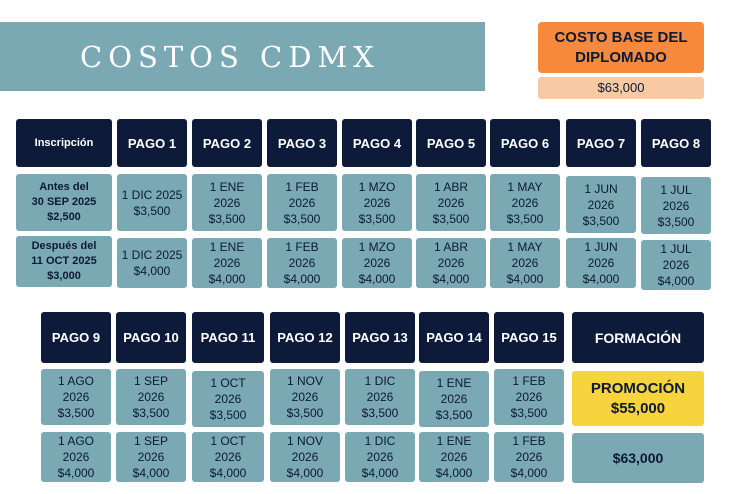 The width and height of the screenshot is (730, 494). I want to click on pago-11-before: 1 OCT 2026 $3,500, so click(228, 399).